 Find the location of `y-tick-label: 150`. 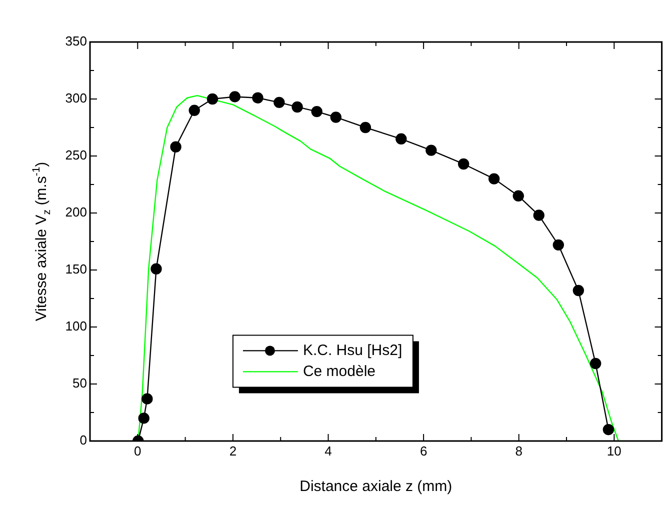

y-tick-label: 150 is located at coordinates (76, 269).